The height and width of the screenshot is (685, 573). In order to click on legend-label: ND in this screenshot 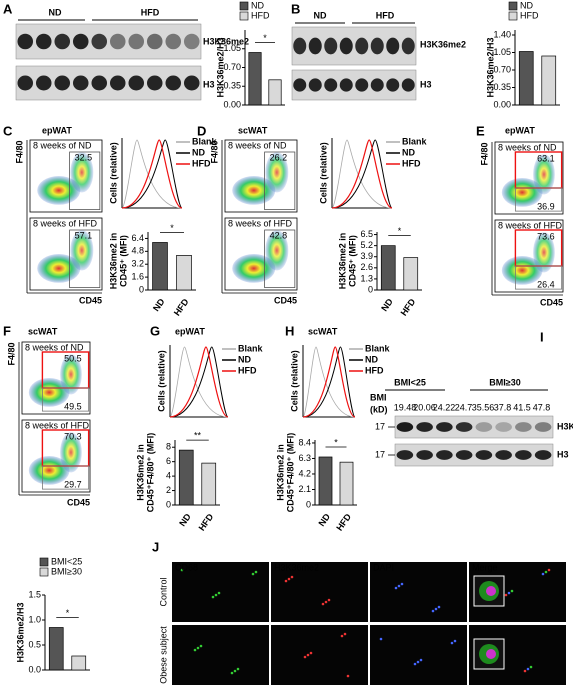, I will do `click(244, 359)`.